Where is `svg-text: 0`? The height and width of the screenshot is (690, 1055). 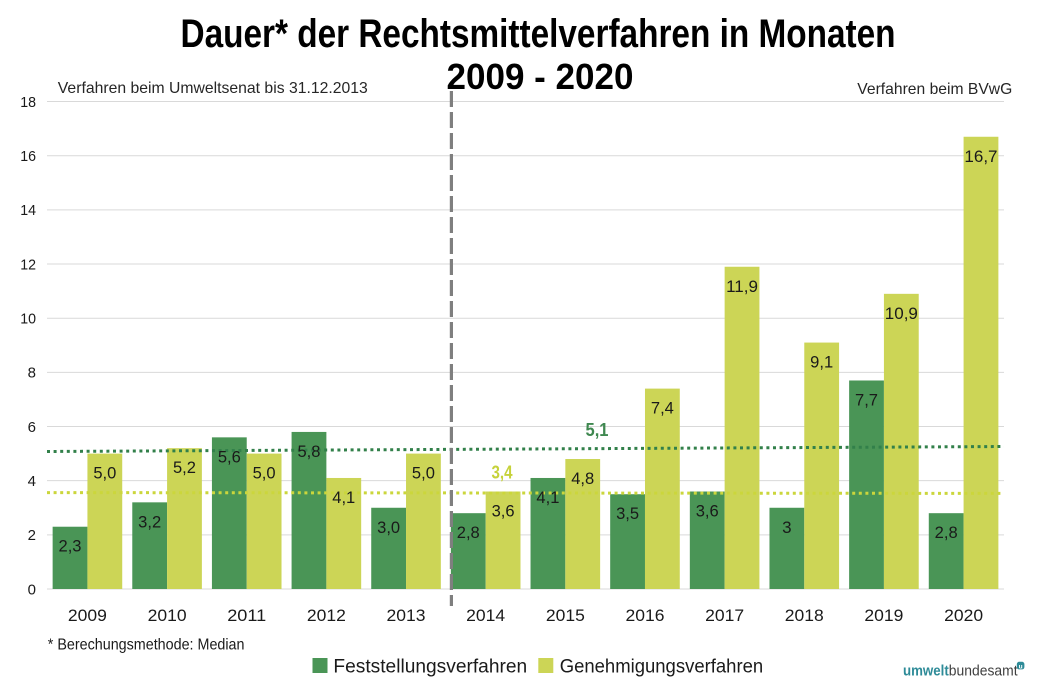
svg-text: 0 is located at coordinates (32, 589).